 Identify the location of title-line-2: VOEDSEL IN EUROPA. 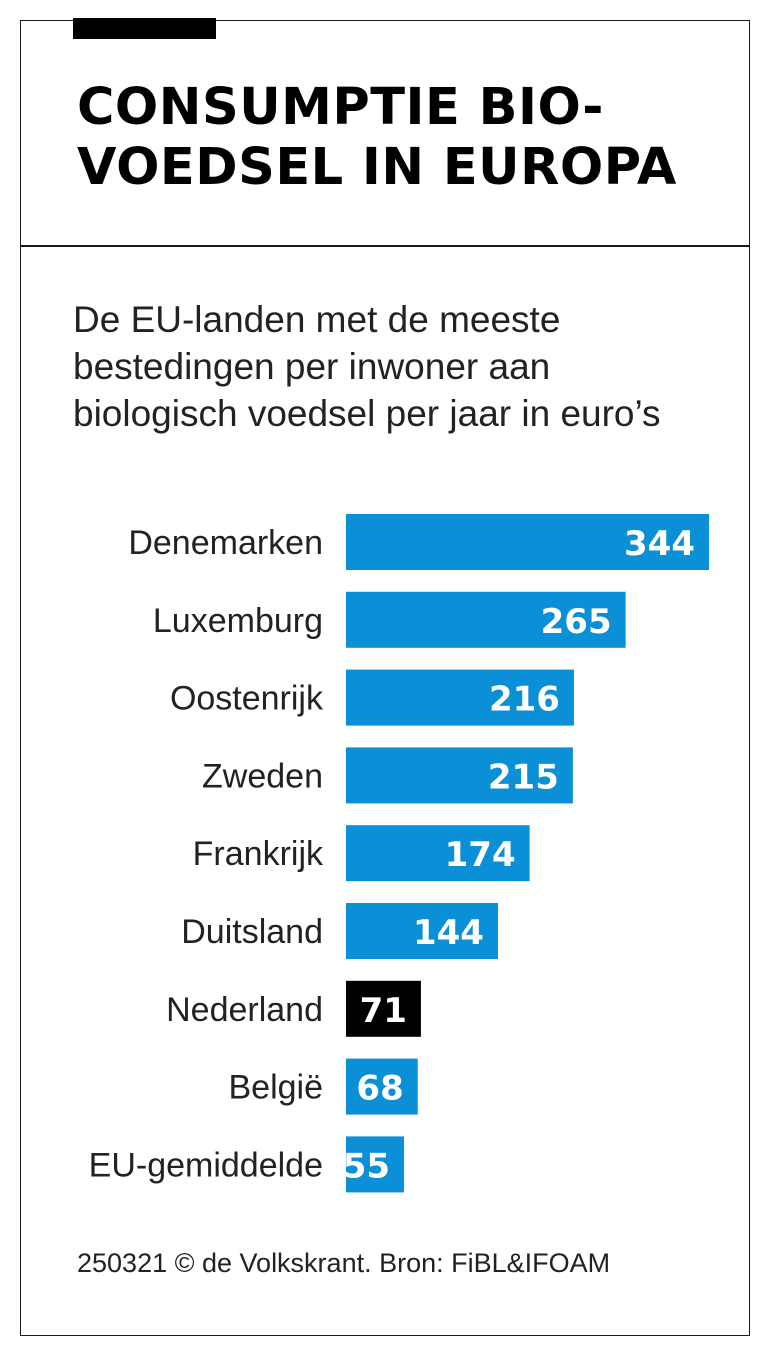
(377, 167).